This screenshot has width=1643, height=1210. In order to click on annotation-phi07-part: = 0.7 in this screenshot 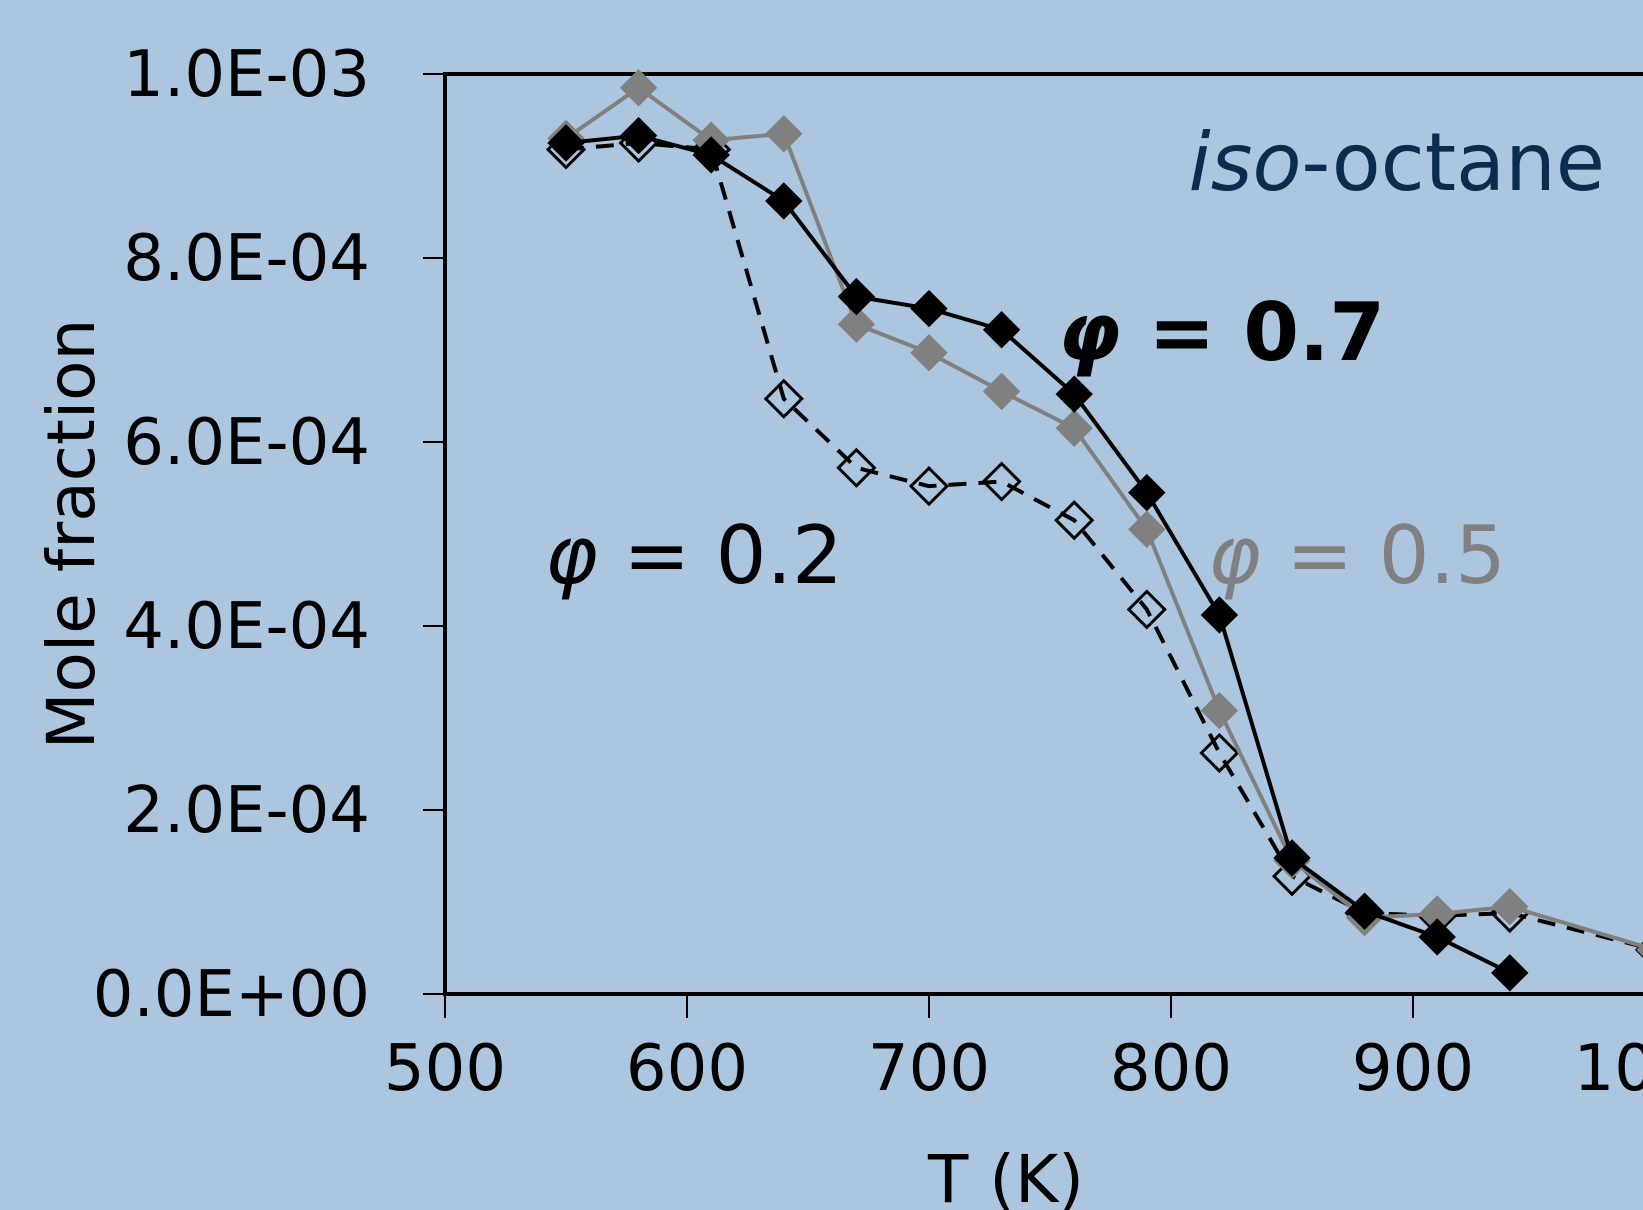, I will do `click(1253, 332)`.